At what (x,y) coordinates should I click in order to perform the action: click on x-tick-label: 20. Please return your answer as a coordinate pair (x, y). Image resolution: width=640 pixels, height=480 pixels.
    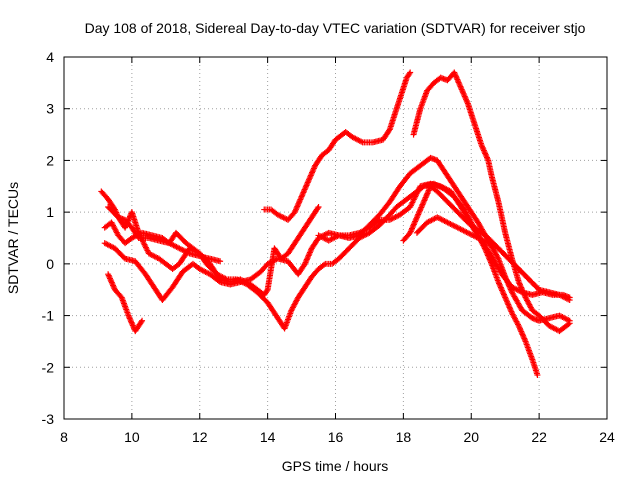
    Looking at the image, I should click on (471, 437).